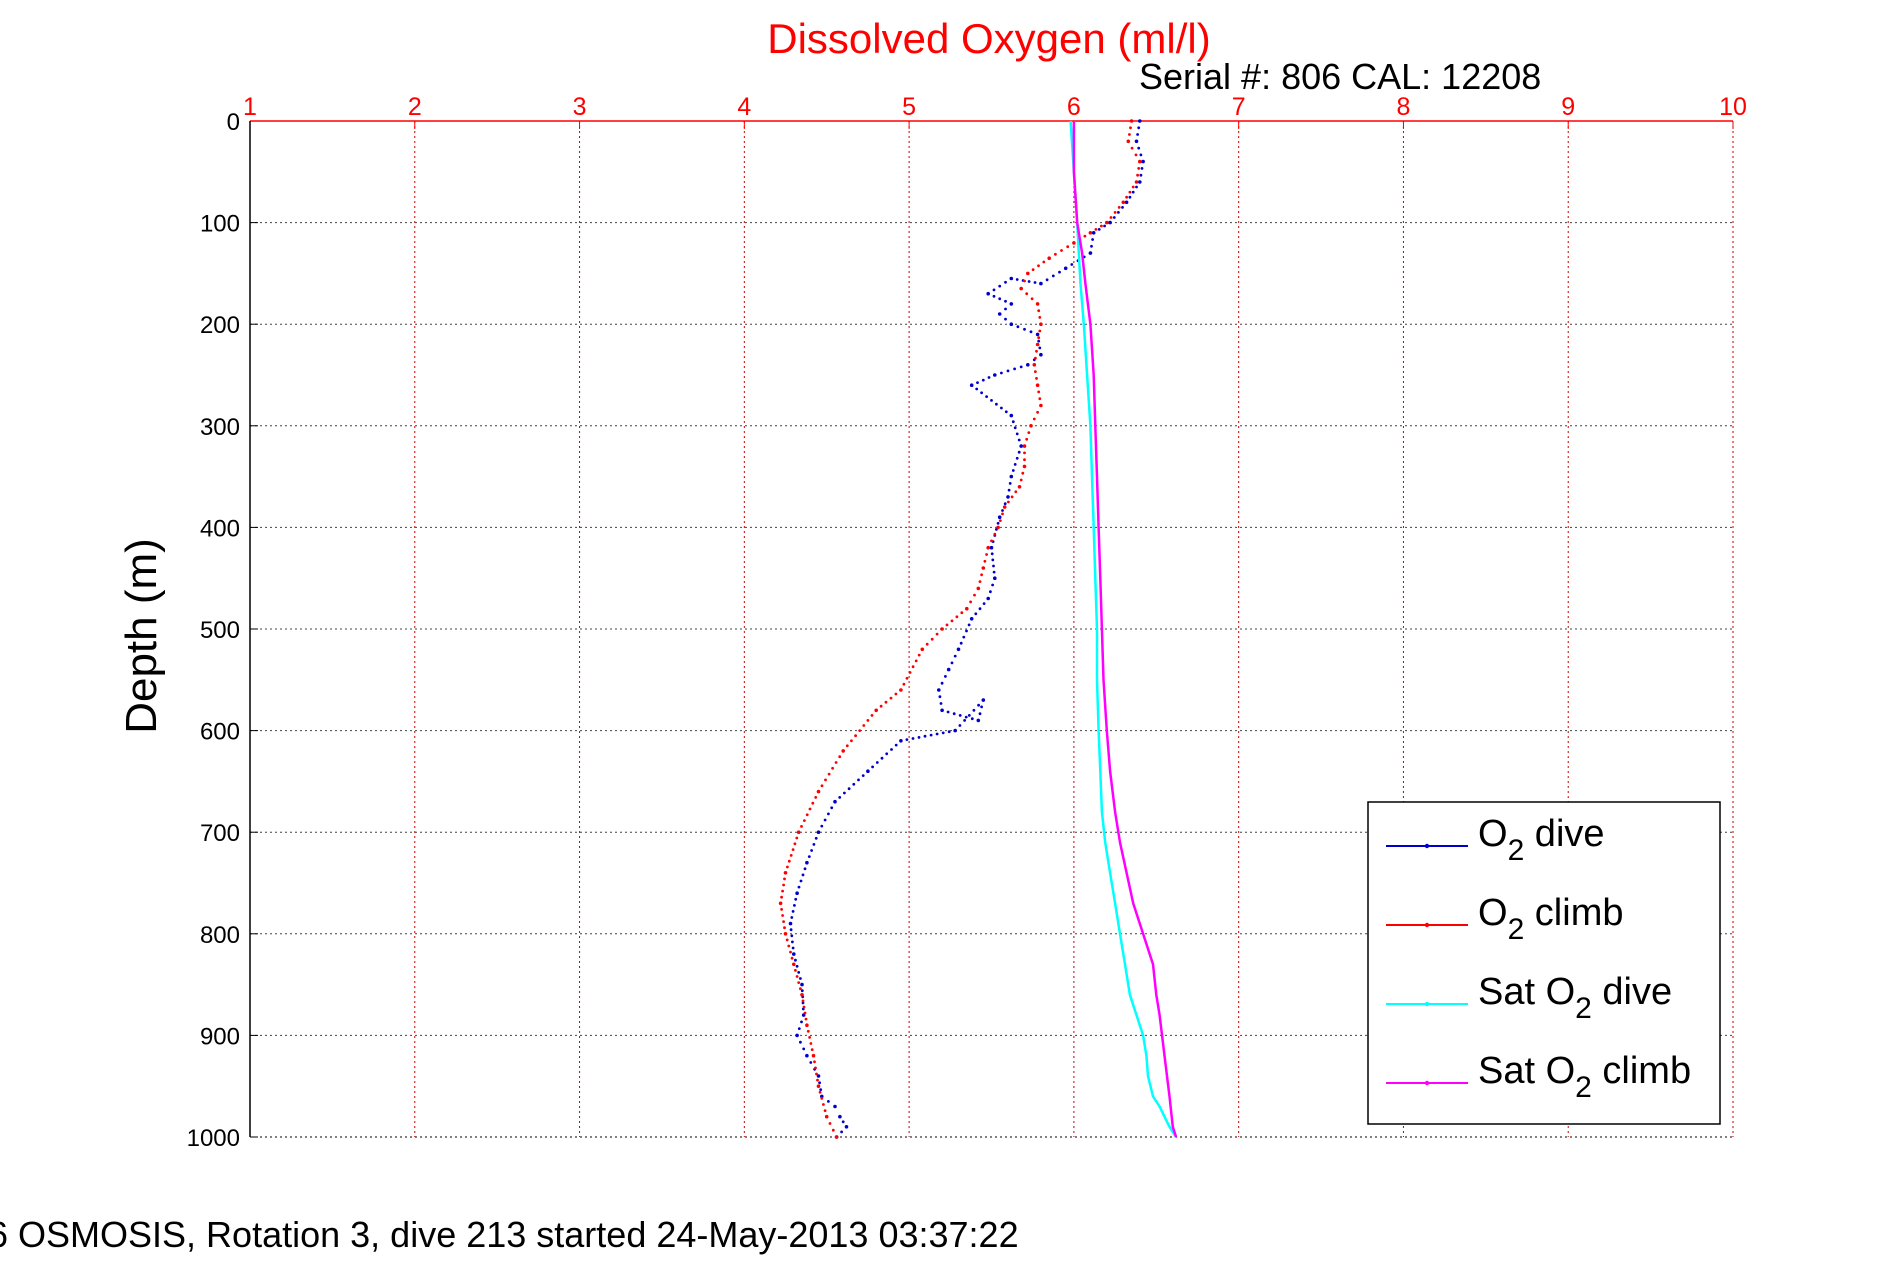  Describe the element at coordinates (1564, 834) in the screenshot. I see `legend-label-rest: dive` at that location.